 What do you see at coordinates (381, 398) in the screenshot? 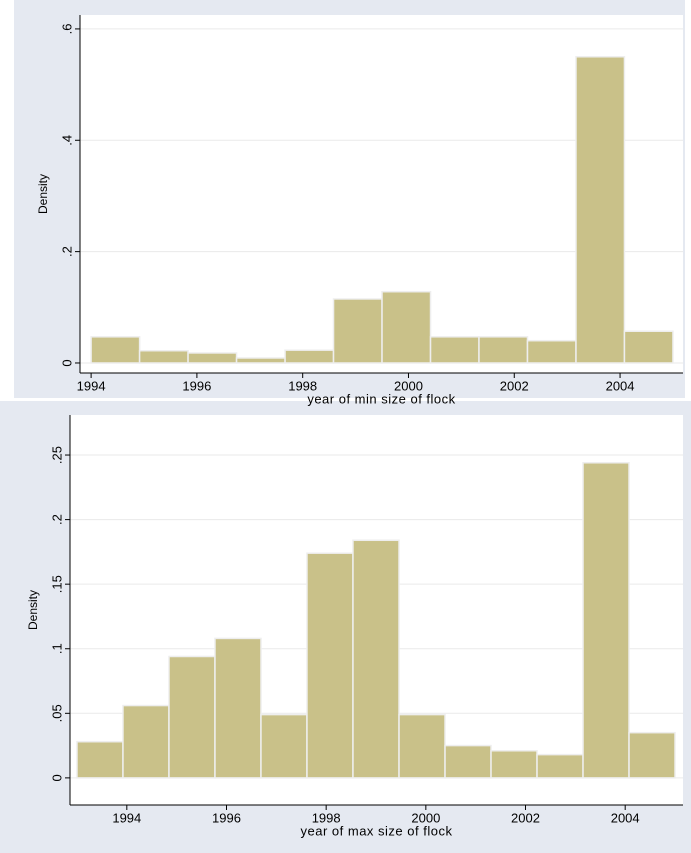
I see `x-axis-label: year of min size of flock` at bounding box center [381, 398].